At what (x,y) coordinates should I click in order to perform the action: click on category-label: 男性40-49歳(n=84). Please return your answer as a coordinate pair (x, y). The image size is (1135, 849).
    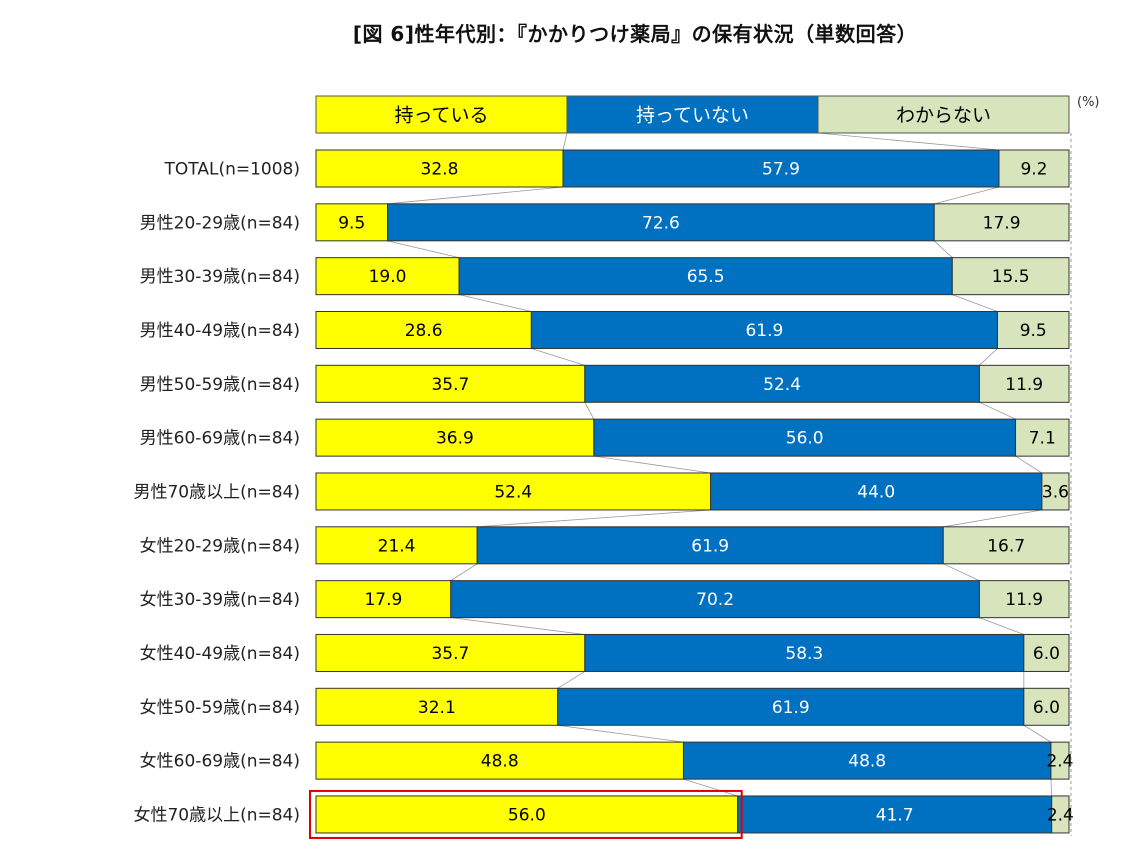
    Looking at the image, I should click on (220, 331).